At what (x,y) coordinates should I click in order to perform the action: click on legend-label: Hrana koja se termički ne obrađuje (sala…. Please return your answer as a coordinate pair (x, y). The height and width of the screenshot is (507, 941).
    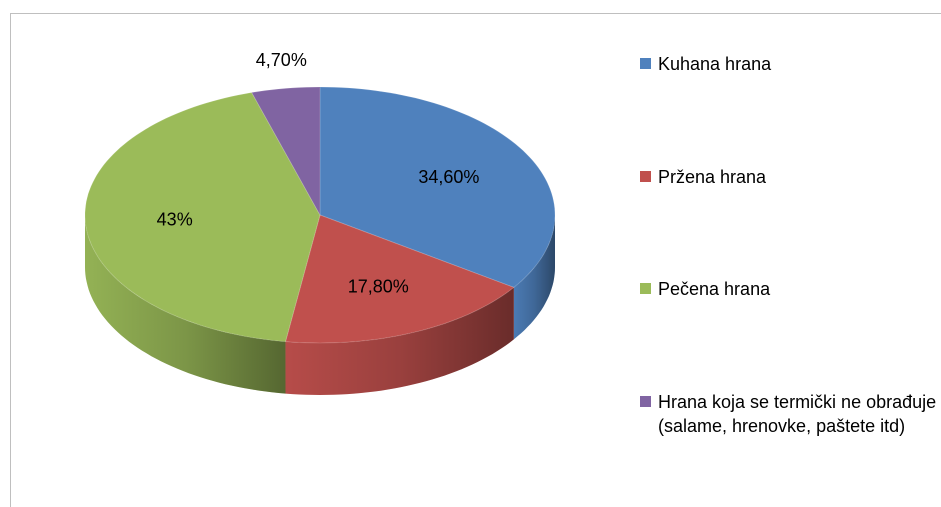
    Looking at the image, I should click on (797, 414).